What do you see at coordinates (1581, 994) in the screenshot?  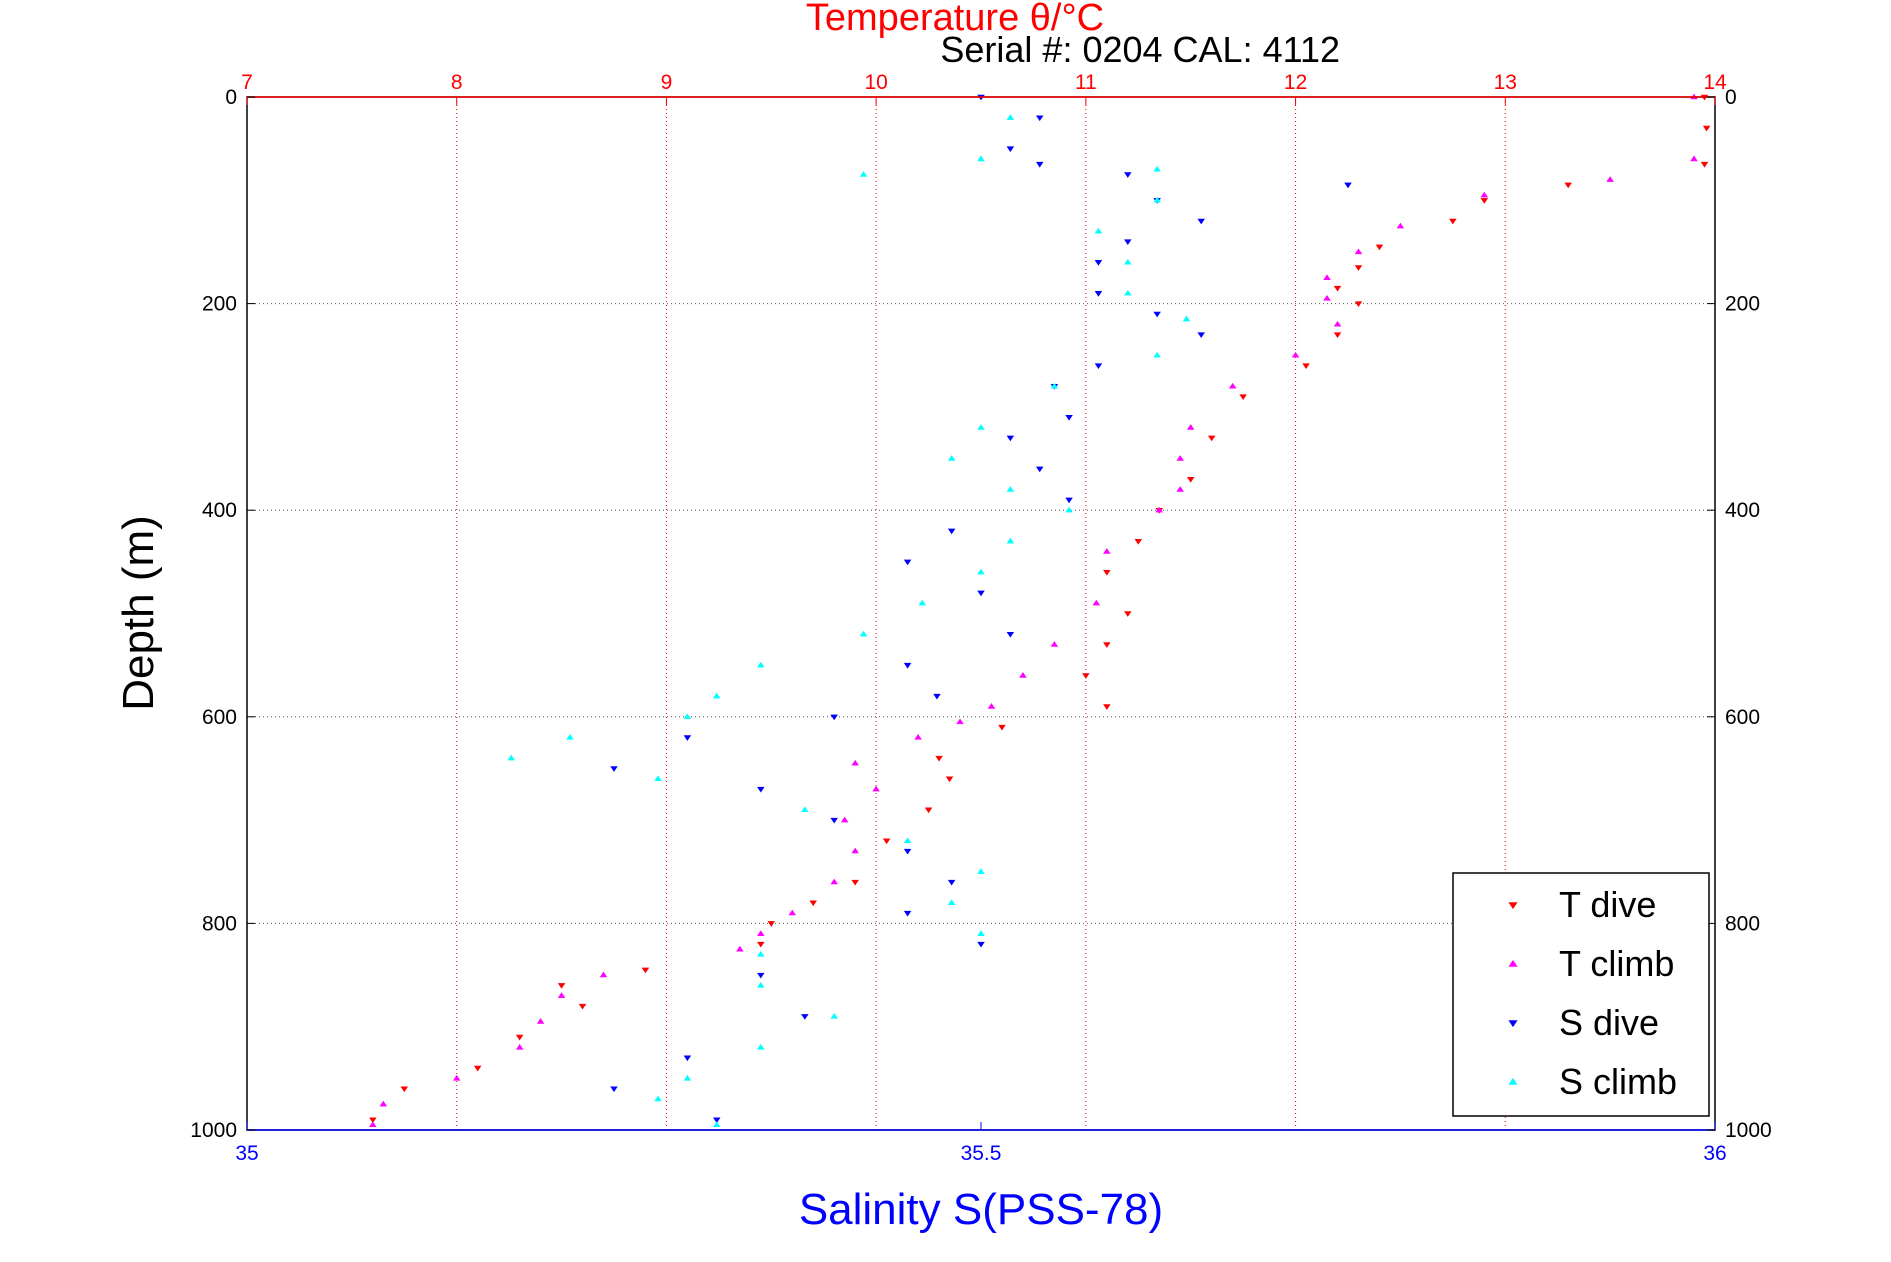 I see `legend: T dive T climb S dive S climb` at bounding box center [1581, 994].